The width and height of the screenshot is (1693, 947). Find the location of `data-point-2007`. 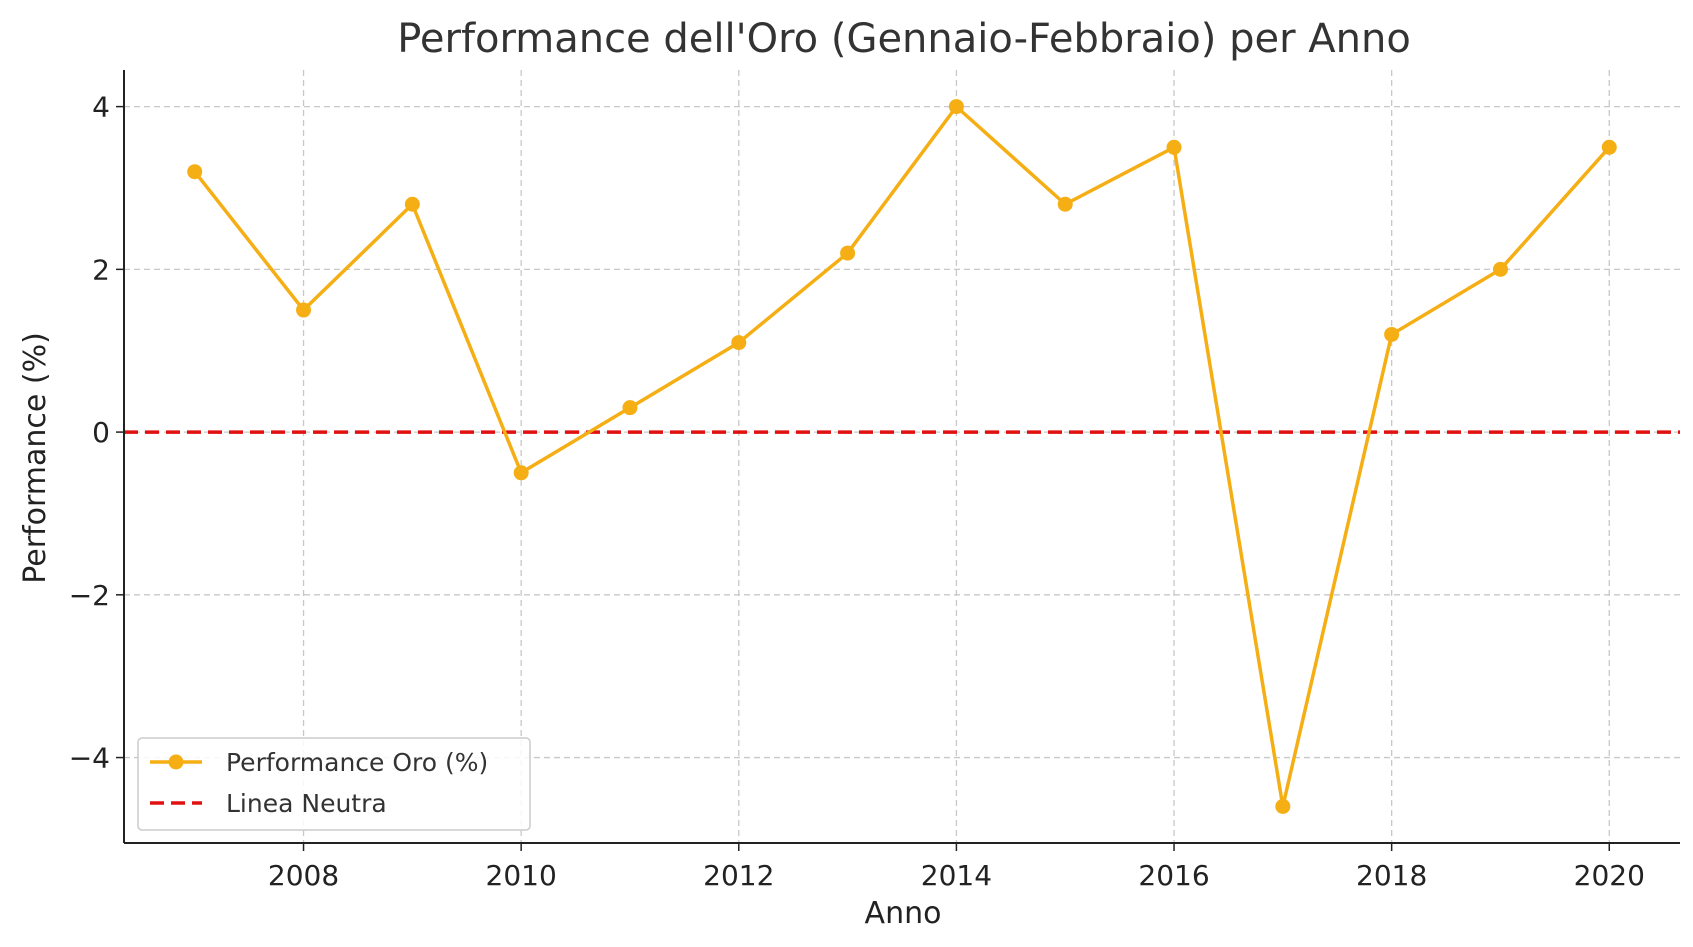

data-point-2007 is located at coordinates (195, 172).